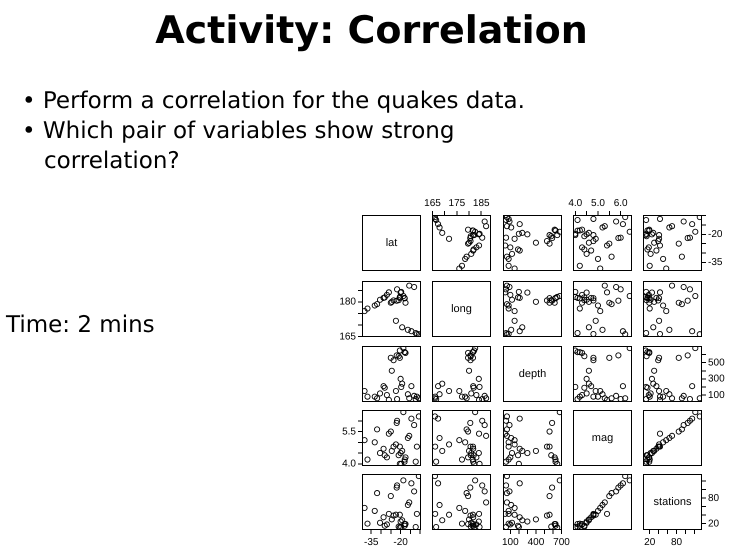 Image resolution: width=743 pixels, height=557 pixels. What do you see at coordinates (274, 101) in the screenshot?
I see `text: • Perform a correlation for the quakes data.` at bounding box center [274, 101].